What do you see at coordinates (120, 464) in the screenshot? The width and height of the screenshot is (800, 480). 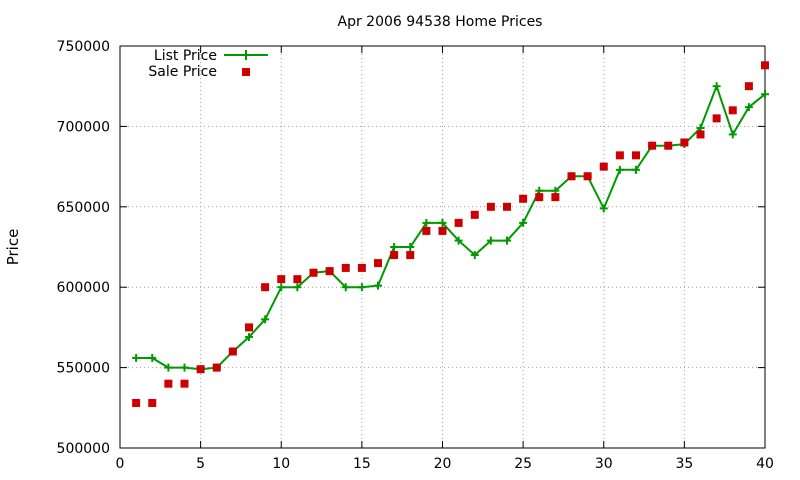 I see `x-tick-label: 0` at bounding box center [120, 464].